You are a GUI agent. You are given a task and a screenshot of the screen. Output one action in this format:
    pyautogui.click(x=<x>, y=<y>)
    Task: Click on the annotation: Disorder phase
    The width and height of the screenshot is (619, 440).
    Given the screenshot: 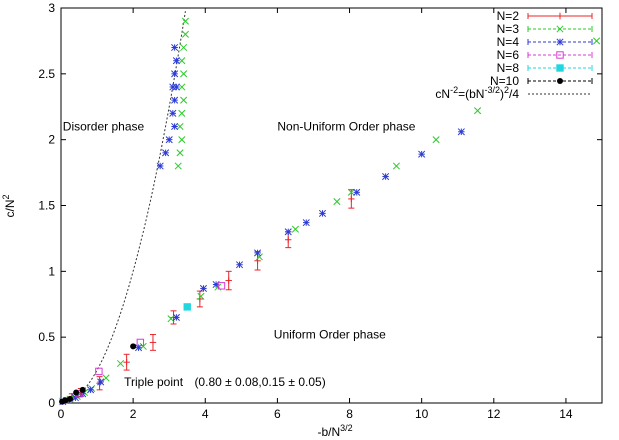 What is the action you would take?
    pyautogui.click(x=104, y=126)
    